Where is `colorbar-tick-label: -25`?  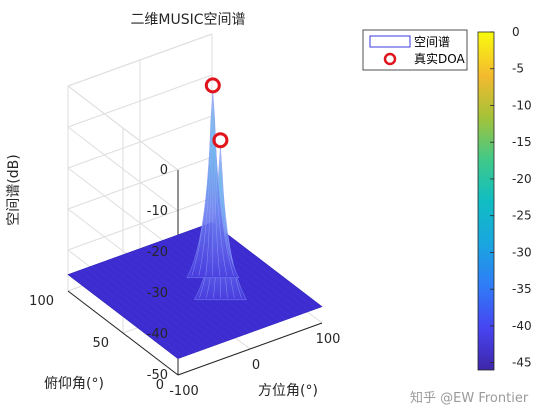
colorbar-tick-label: -25 is located at coordinates (522, 216).